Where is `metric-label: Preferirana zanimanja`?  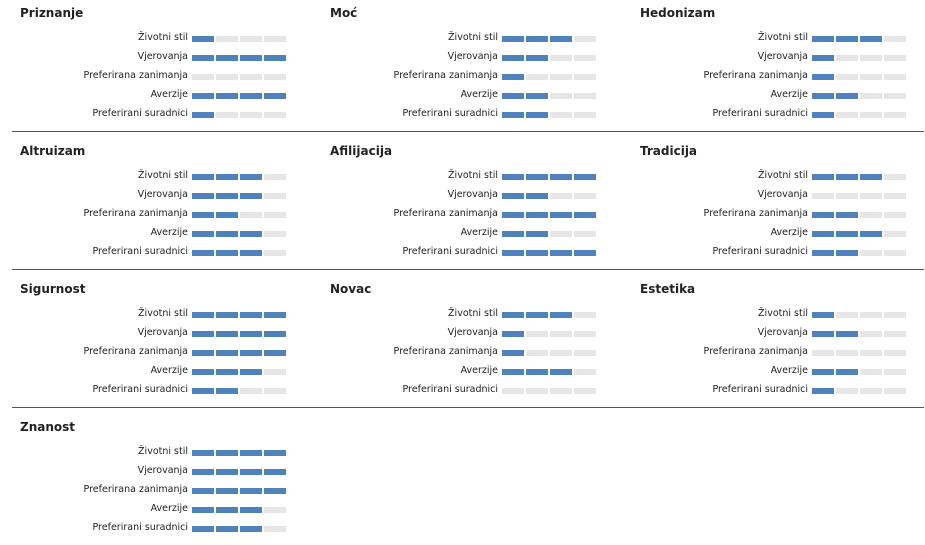
metric-label: Preferirana zanimanja is located at coordinates (135, 213).